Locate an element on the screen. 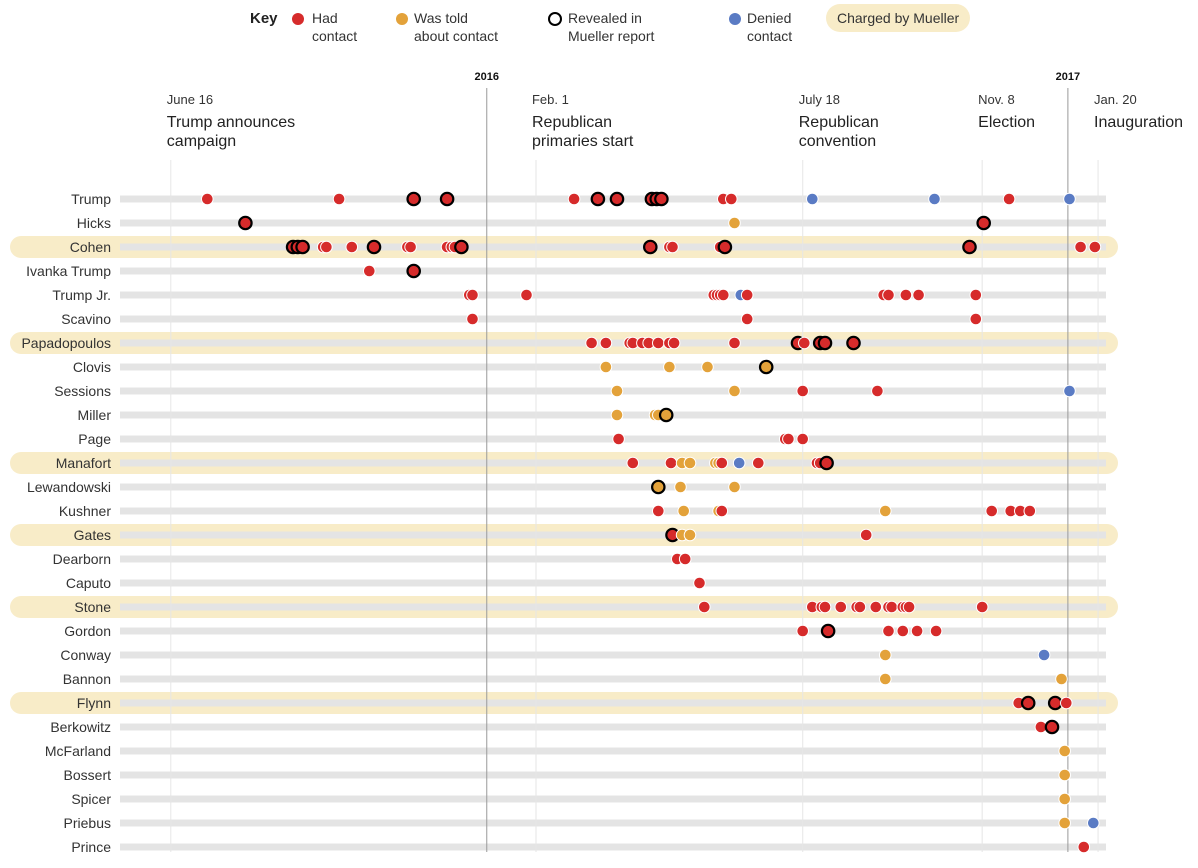 The height and width of the screenshot is (868, 1198). row-label: Conway is located at coordinates (85, 655).